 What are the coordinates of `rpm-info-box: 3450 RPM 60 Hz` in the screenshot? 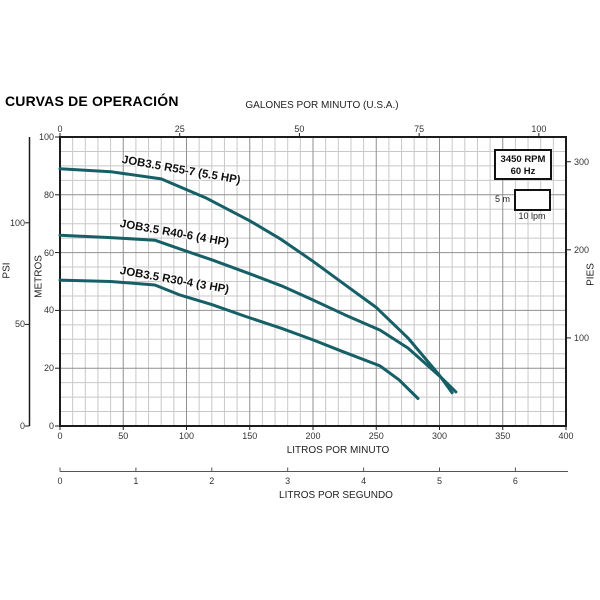 It's located at (523, 164).